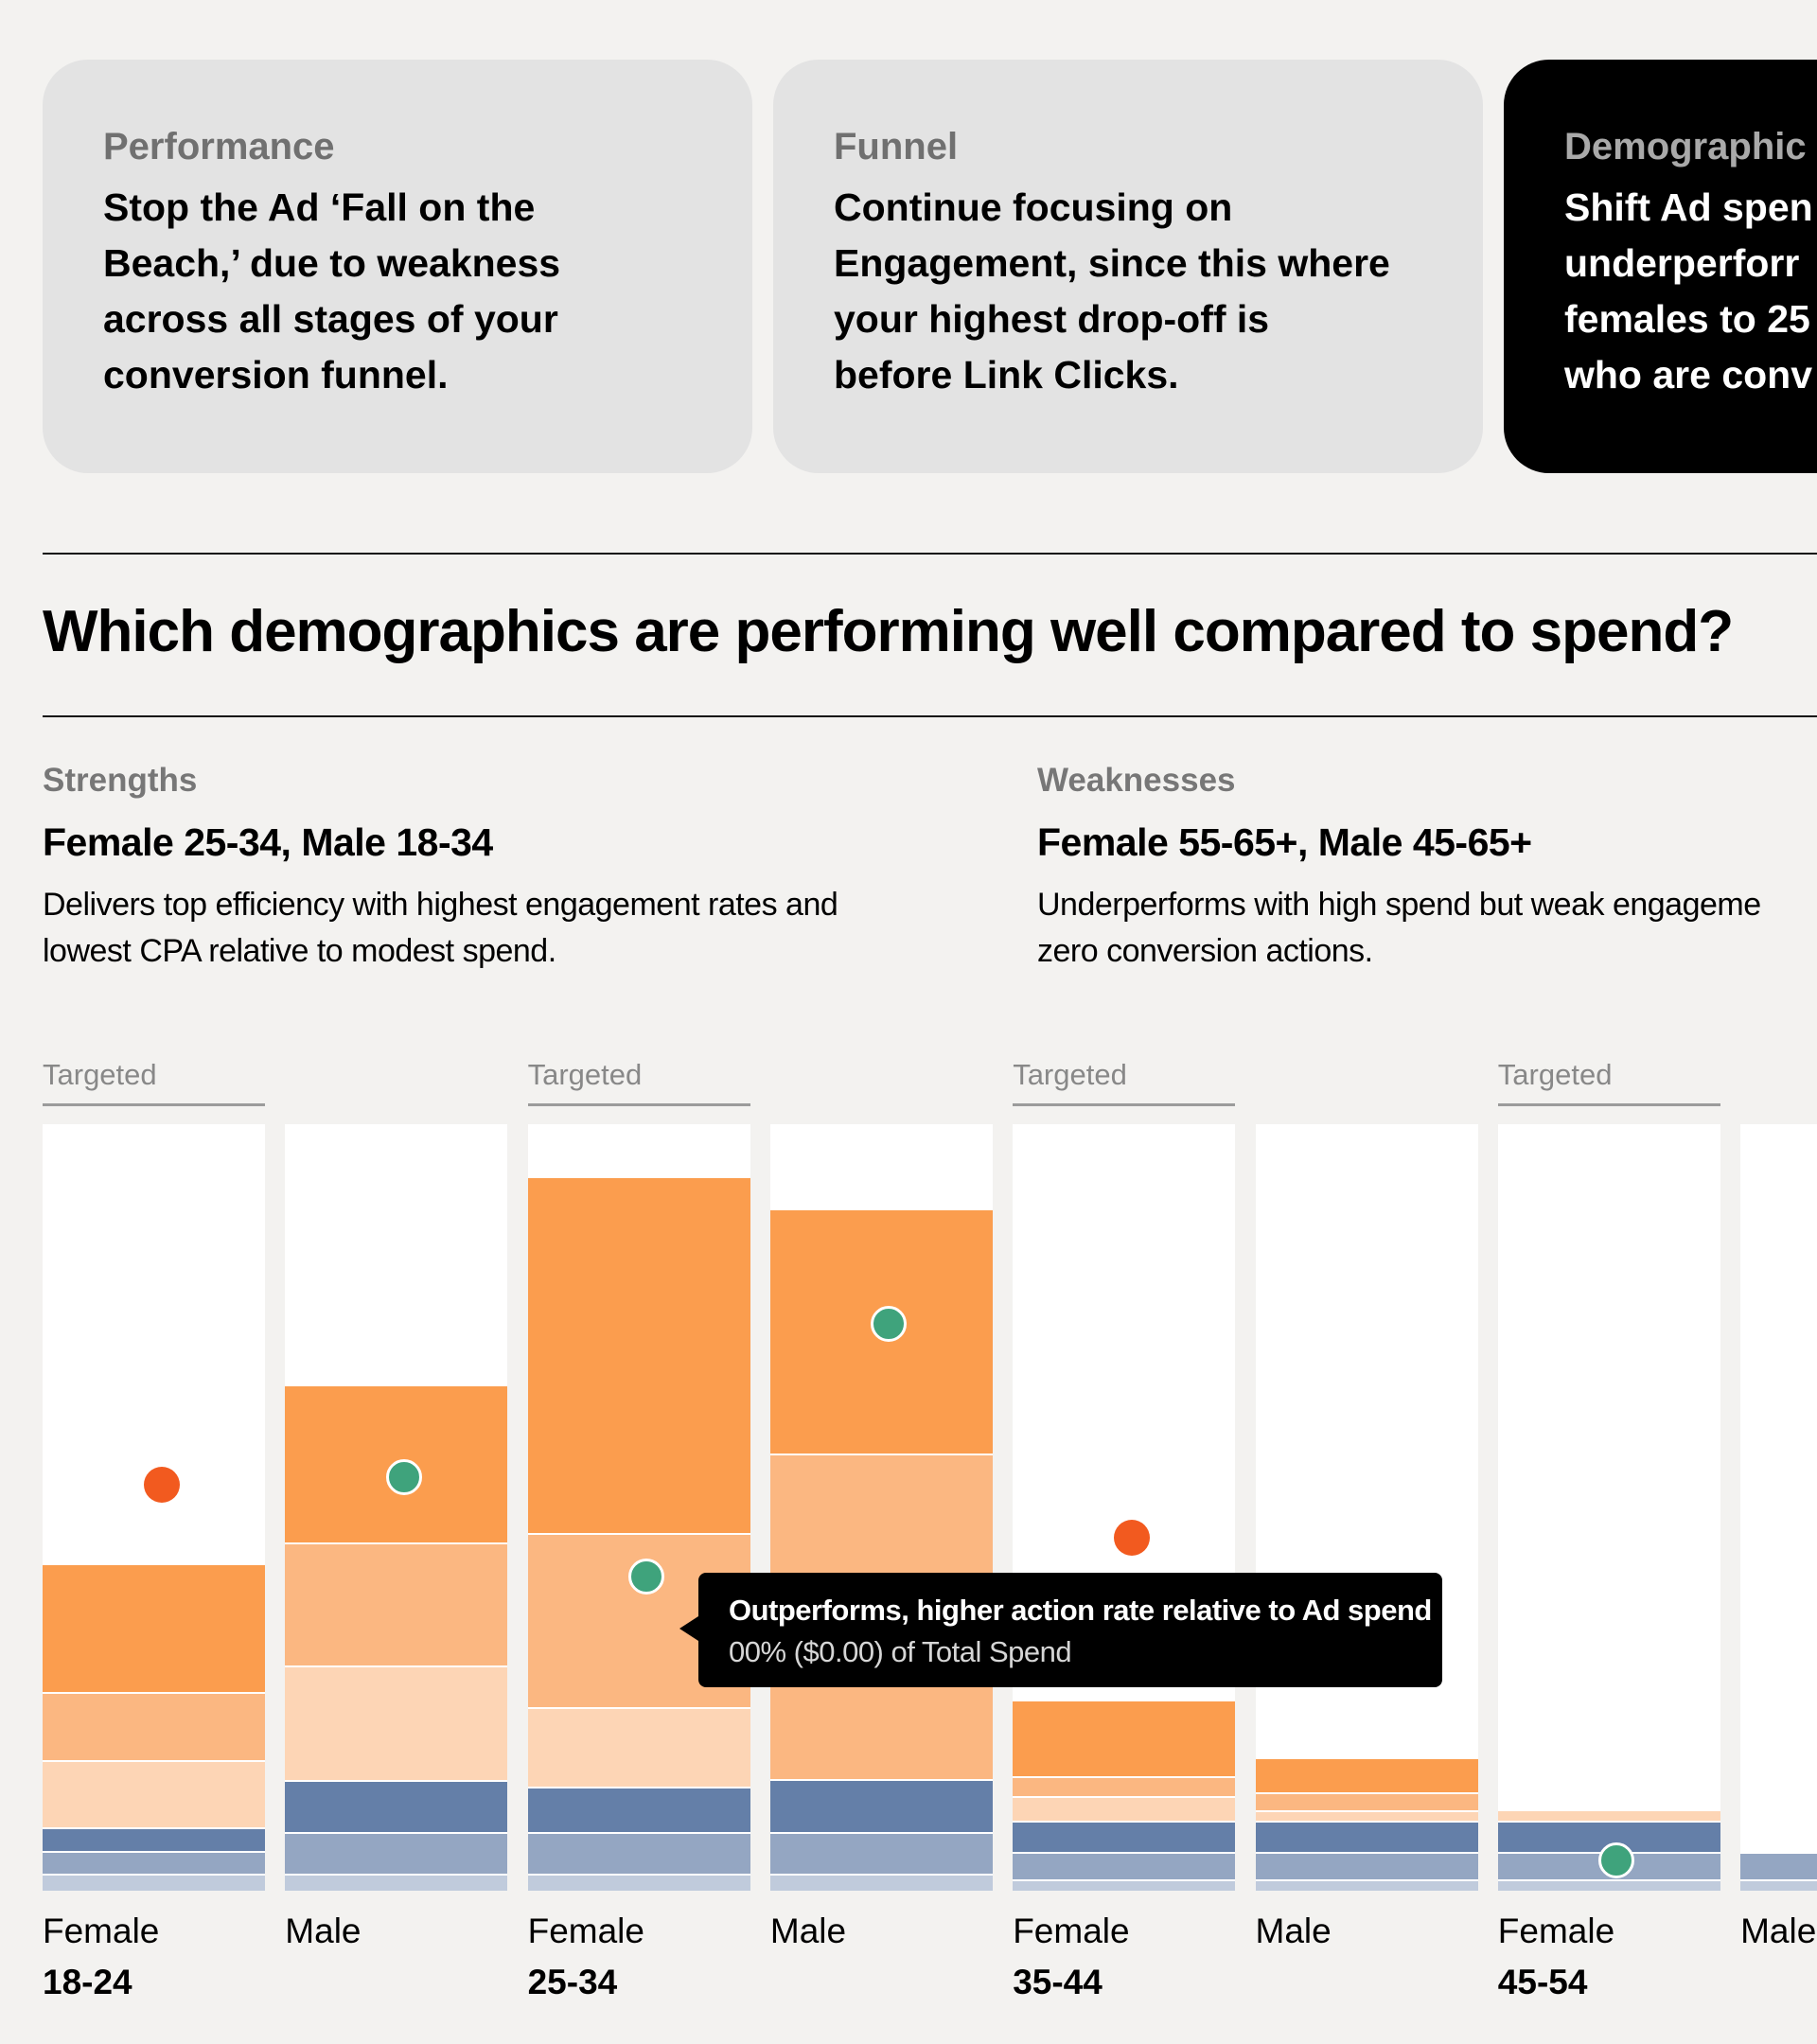 The width and height of the screenshot is (1817, 2044). What do you see at coordinates (1205, 951) in the screenshot?
I see `description-line: zero conversion actions.` at bounding box center [1205, 951].